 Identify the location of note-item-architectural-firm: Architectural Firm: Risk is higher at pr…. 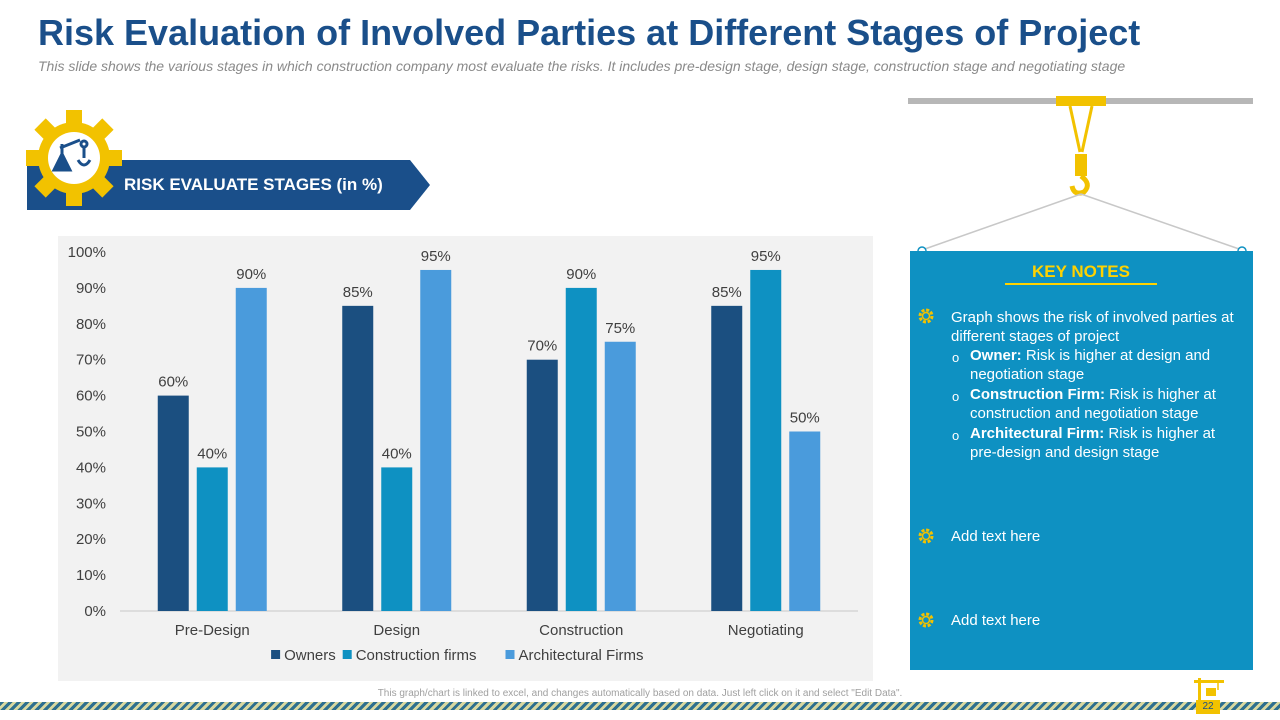
(1093, 443).